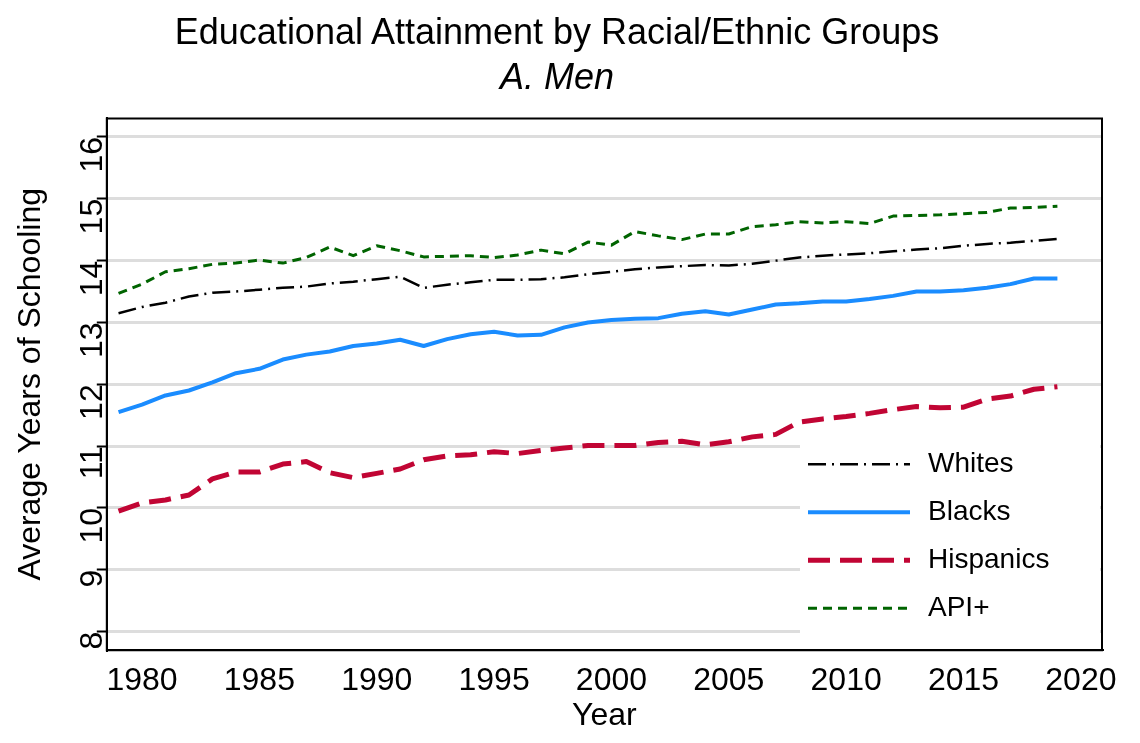 This screenshot has height=743, width=1140. Describe the element at coordinates (90, 525) in the screenshot. I see `y-tick-label: 10` at that location.